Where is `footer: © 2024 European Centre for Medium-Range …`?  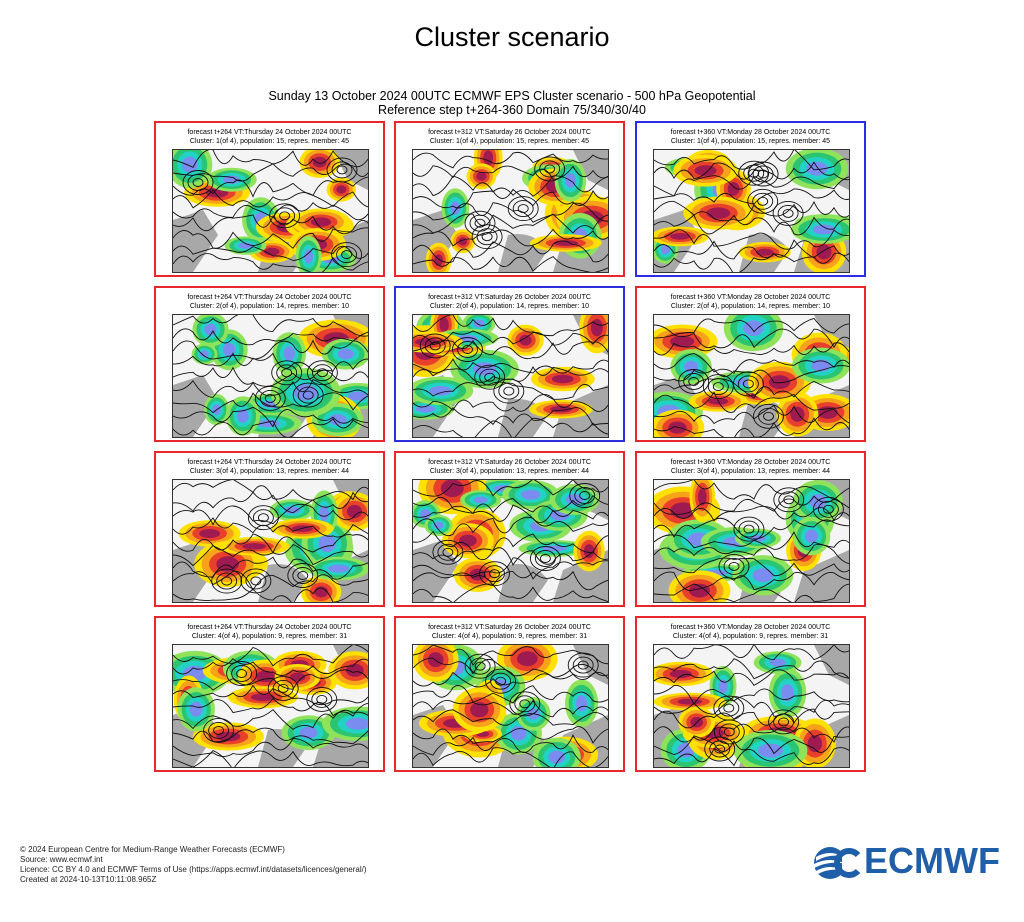 footer: © 2024 European Centre for Medium-Range … is located at coordinates (193, 865).